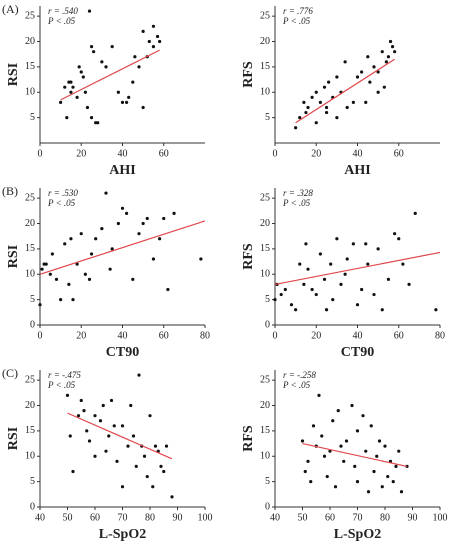  What do you see at coordinates (63, 193) in the screenshot?
I see `annotation: r = .530` at bounding box center [63, 193].